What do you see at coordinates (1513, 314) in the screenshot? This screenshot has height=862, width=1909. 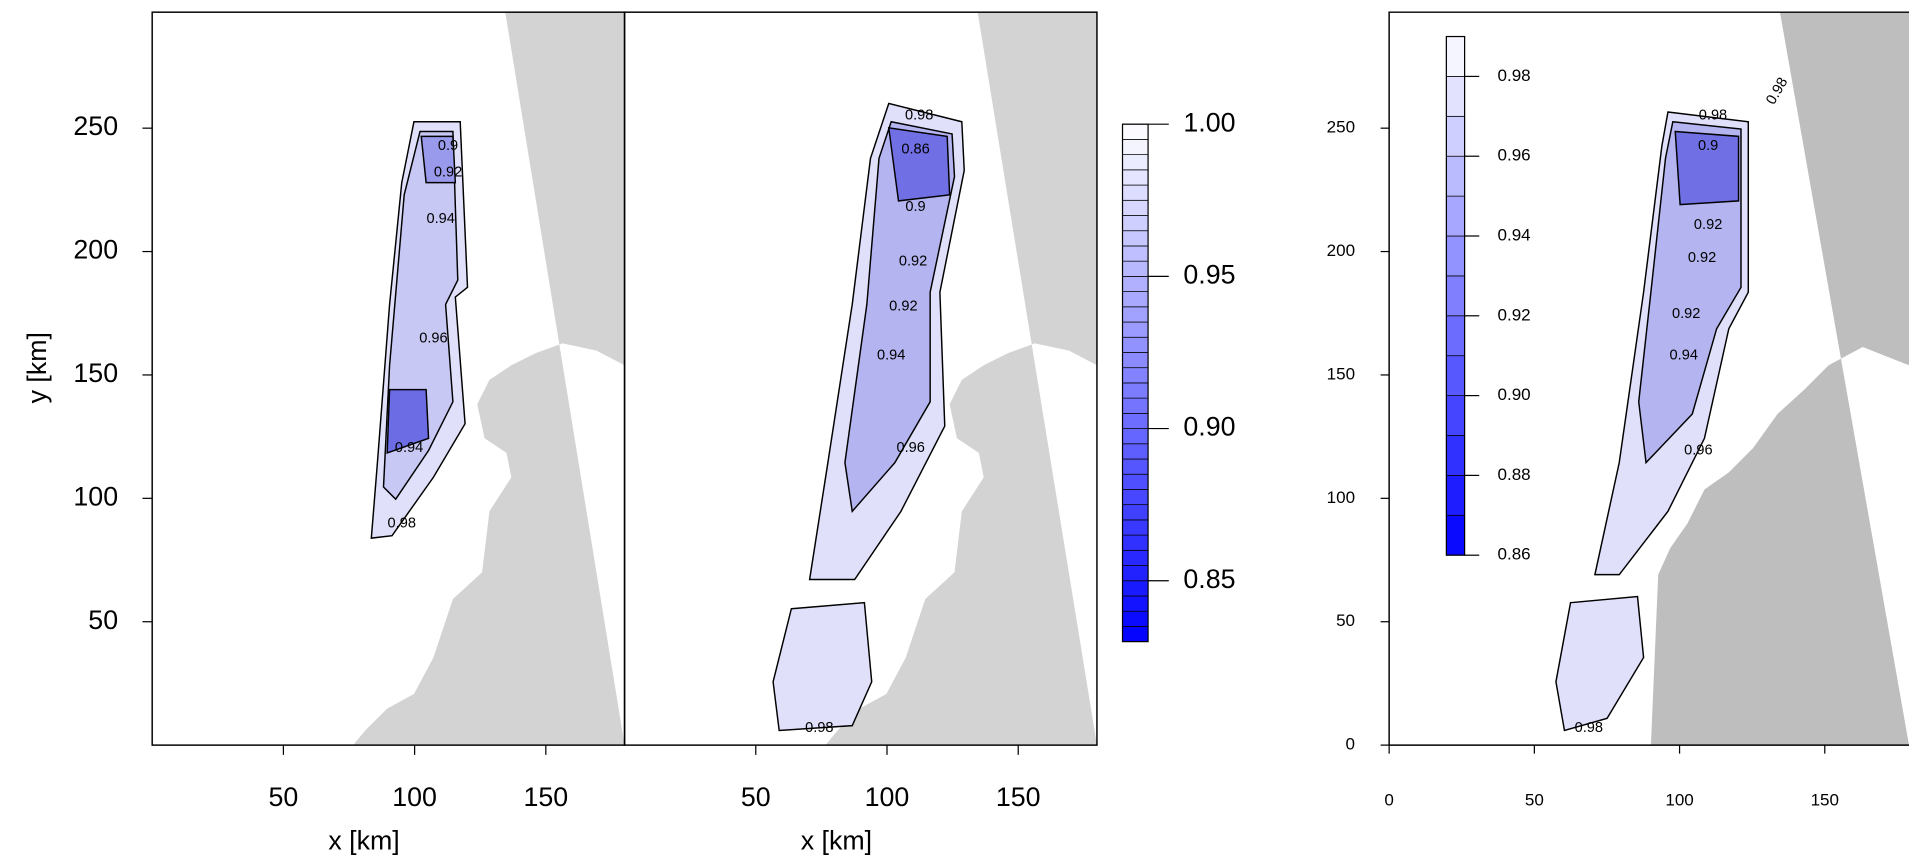 I see `colorbar-tick-label: 0.92` at bounding box center [1513, 314].